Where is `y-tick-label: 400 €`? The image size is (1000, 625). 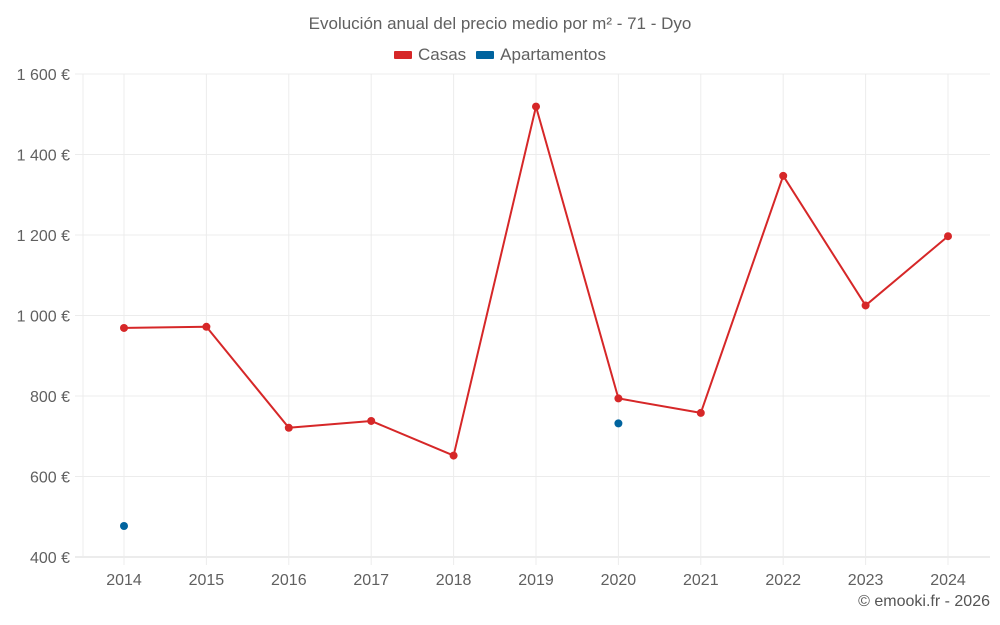
y-tick-label: 400 € is located at coordinates (50, 558).